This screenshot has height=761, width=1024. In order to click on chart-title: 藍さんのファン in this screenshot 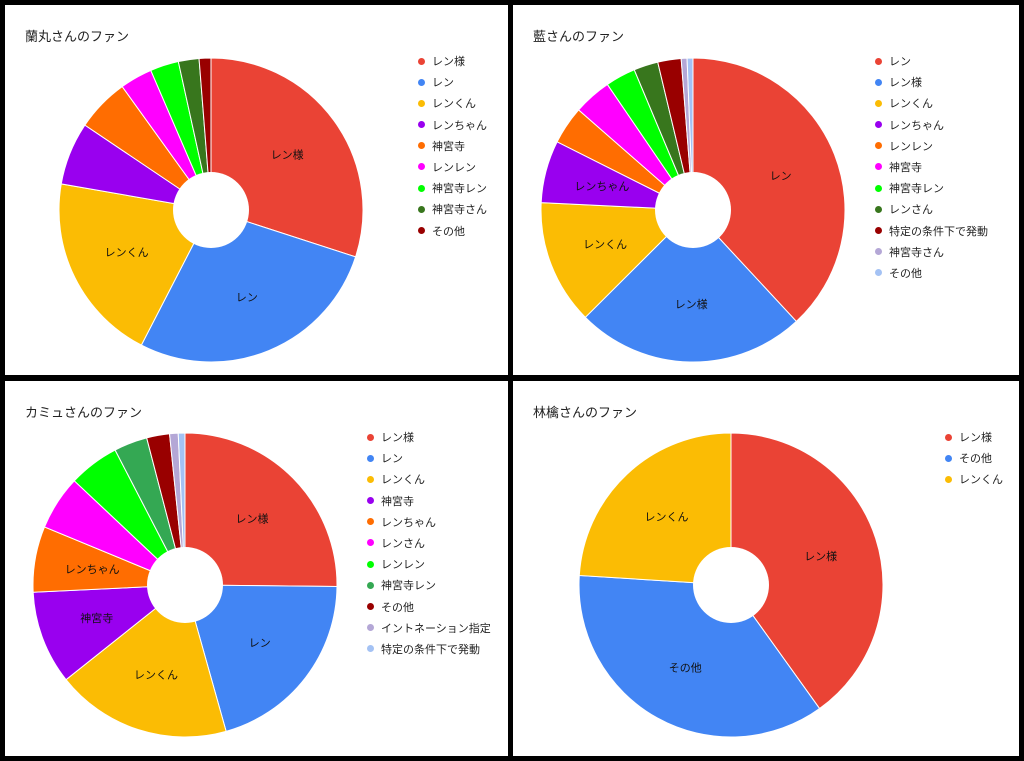, I will do `click(579, 37)`.